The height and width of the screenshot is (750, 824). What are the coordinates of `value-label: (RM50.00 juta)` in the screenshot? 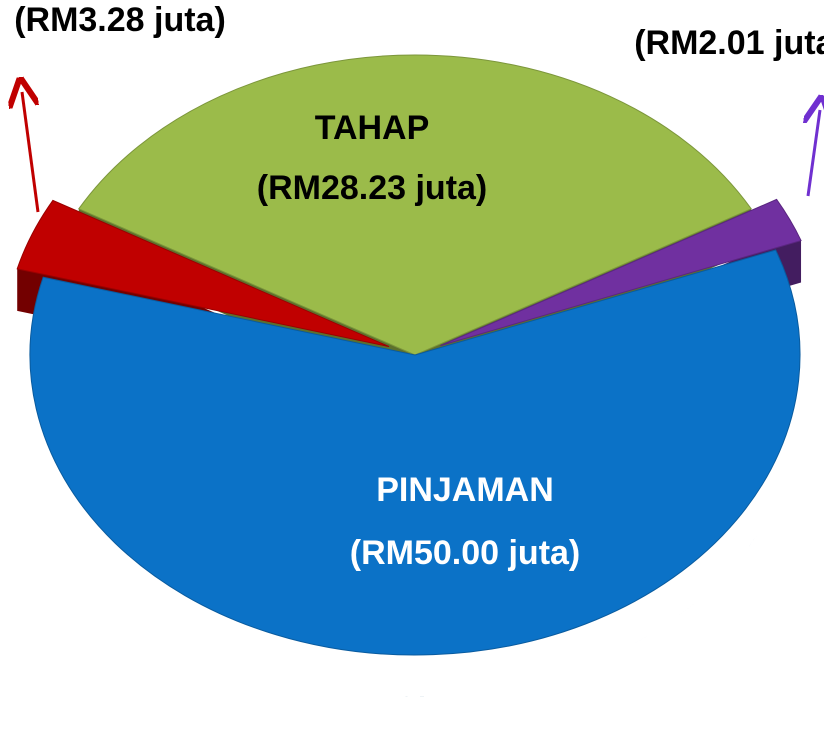 It's located at (465, 553).